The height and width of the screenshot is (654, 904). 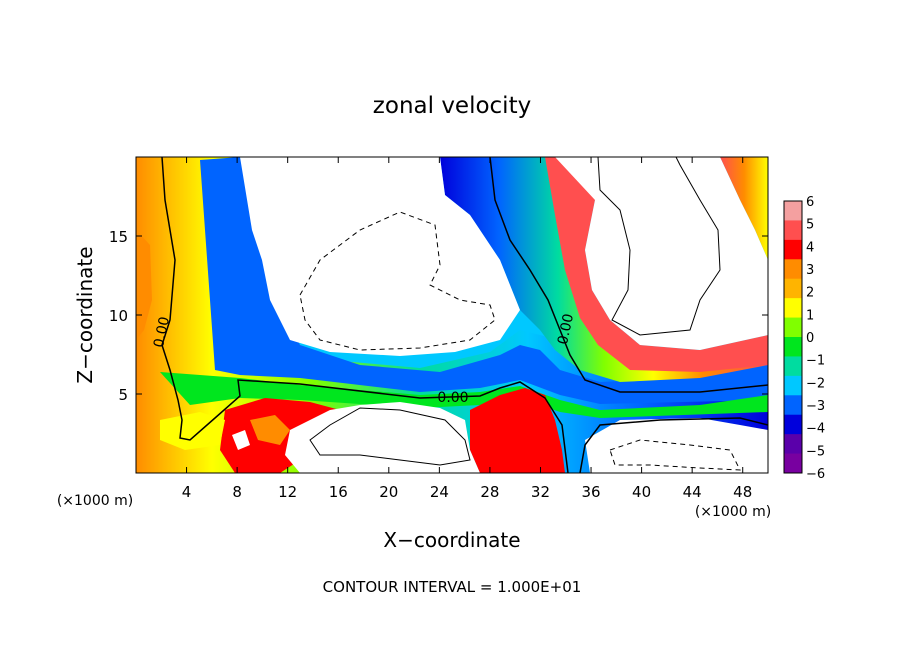 I want to click on x-tick-labels: 4 8 12 16 20 24 28 32 36 40 44 48, so click(x=467, y=492).